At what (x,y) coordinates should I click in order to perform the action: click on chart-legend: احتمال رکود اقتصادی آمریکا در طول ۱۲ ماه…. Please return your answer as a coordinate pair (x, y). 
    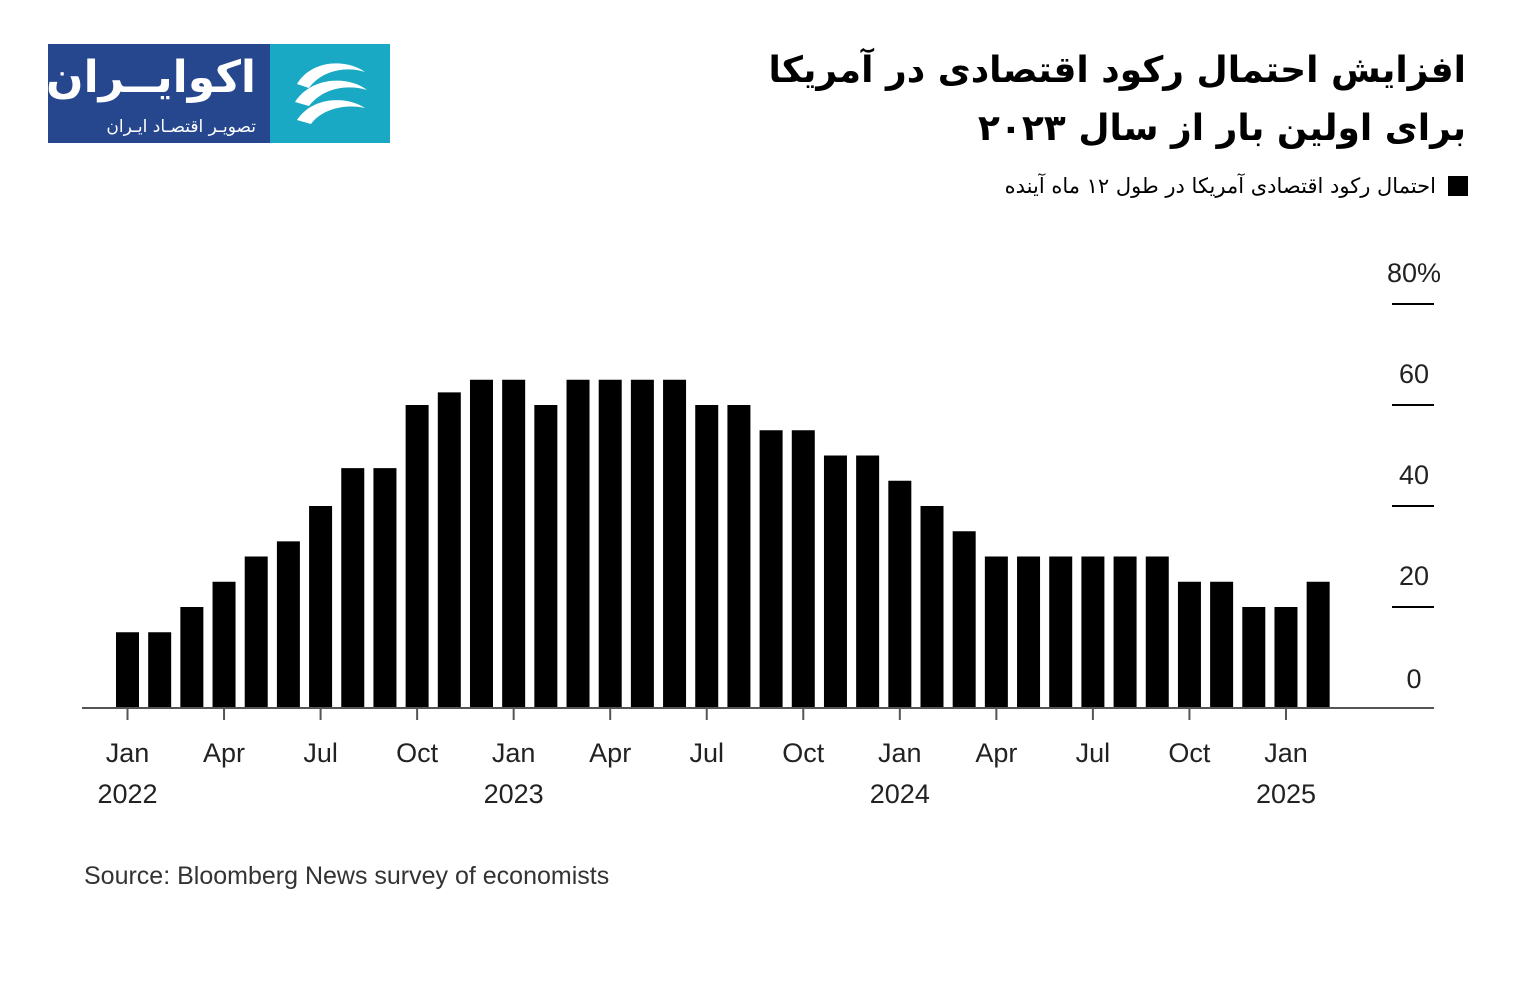
    Looking at the image, I should click on (1236, 186).